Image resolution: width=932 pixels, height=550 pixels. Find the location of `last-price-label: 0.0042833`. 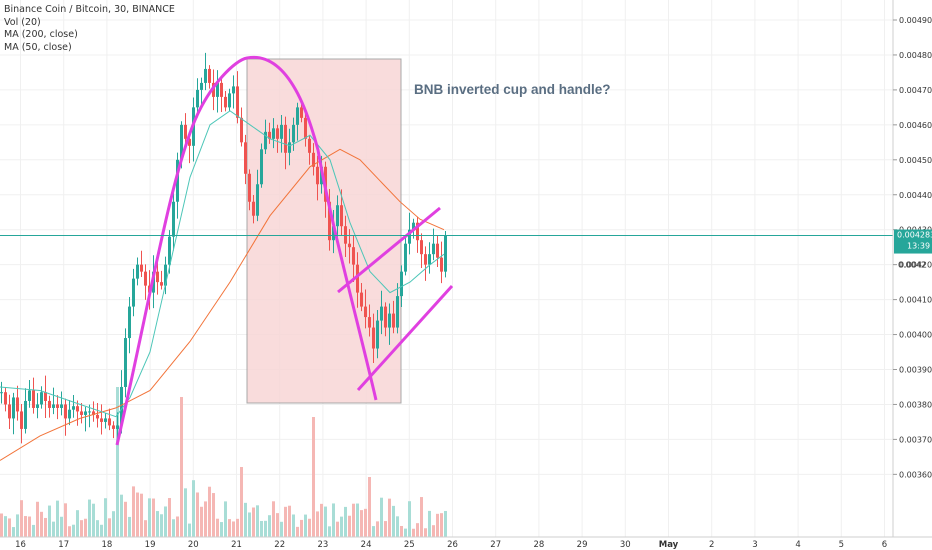

last-price-label: 0.0042833 is located at coordinates (914, 235).